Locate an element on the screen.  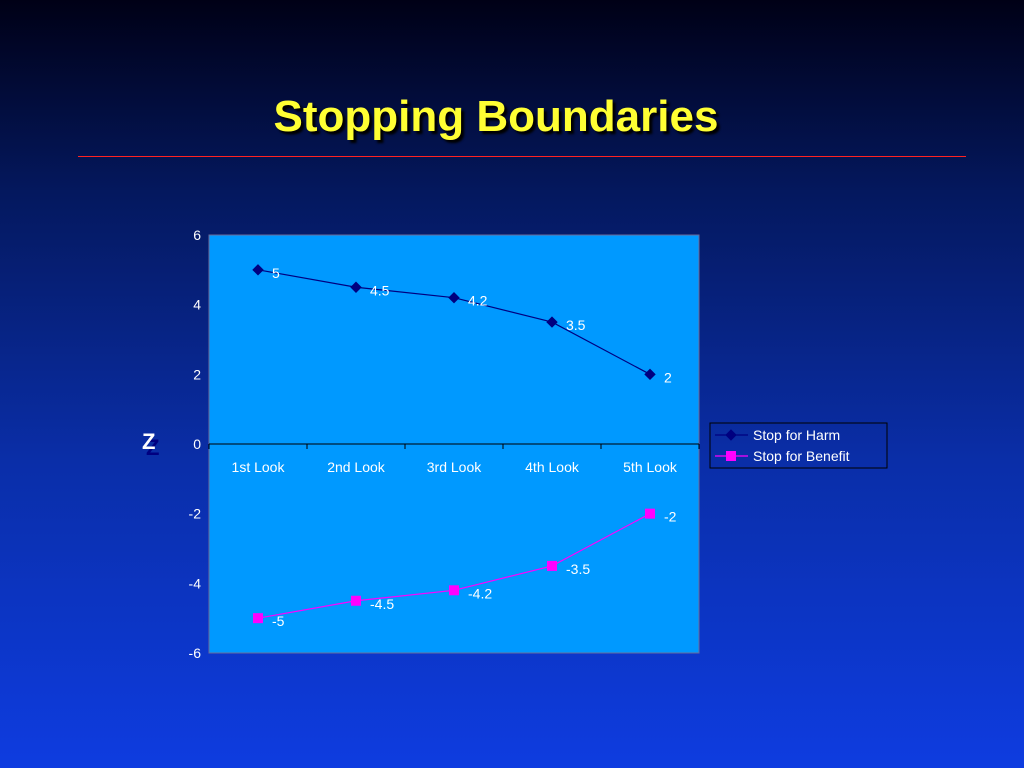
legend-item: Stop for Harm is located at coordinates (777, 435).